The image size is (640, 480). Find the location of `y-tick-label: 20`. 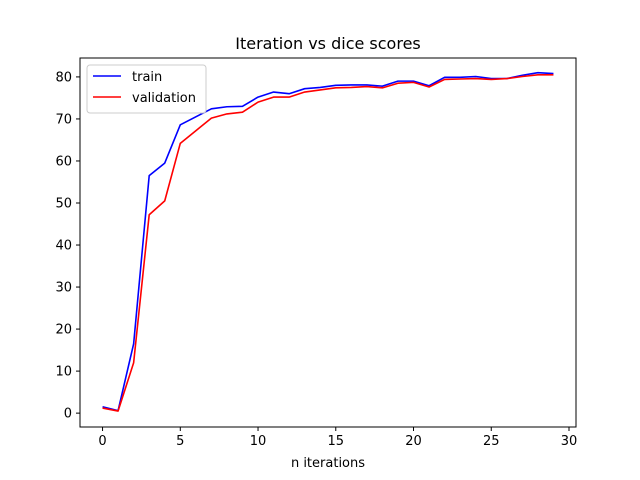

y-tick-label: 20 is located at coordinates (63, 330).